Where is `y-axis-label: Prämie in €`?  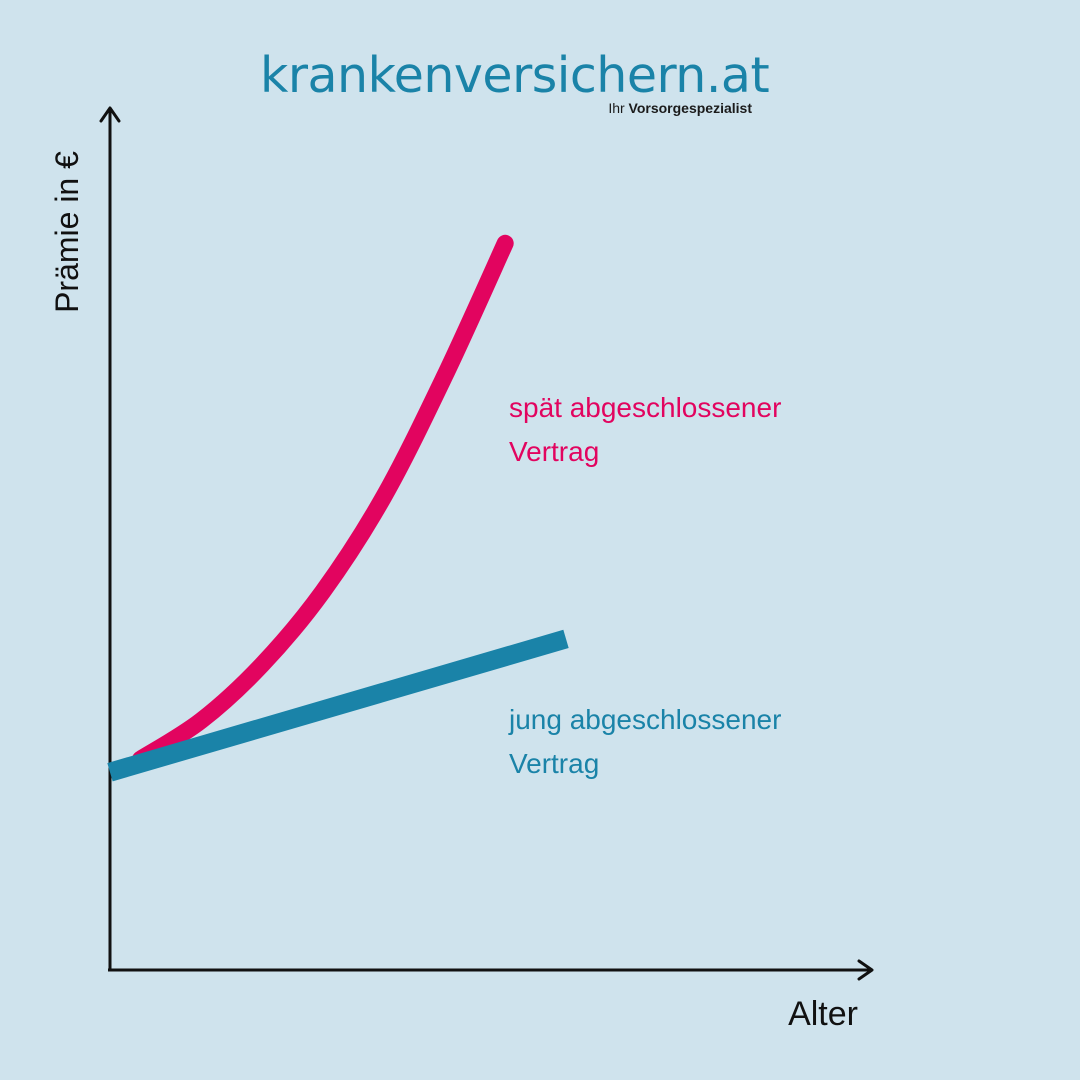
y-axis-label: Prämie in € is located at coordinates (67, 232).